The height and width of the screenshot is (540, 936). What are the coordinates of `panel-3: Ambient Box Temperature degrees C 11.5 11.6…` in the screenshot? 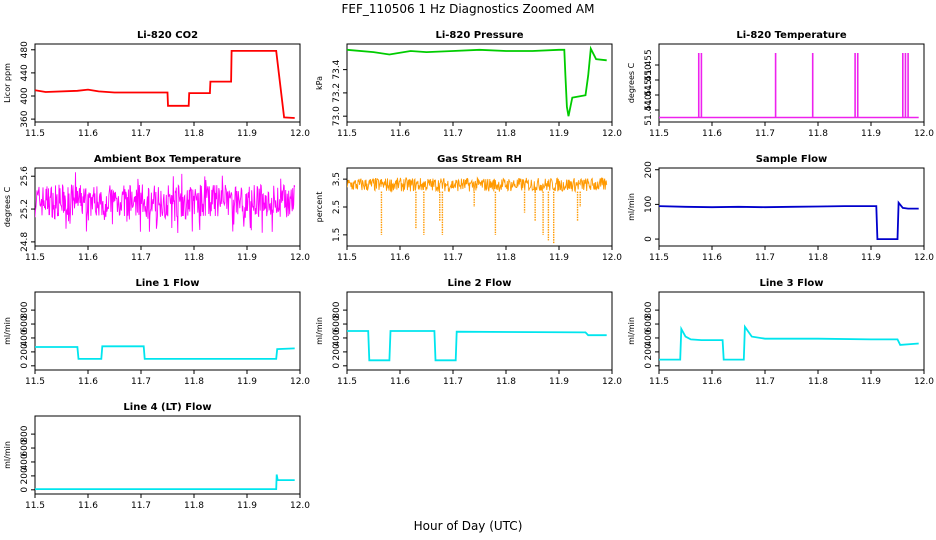 It's located at (156, 208).